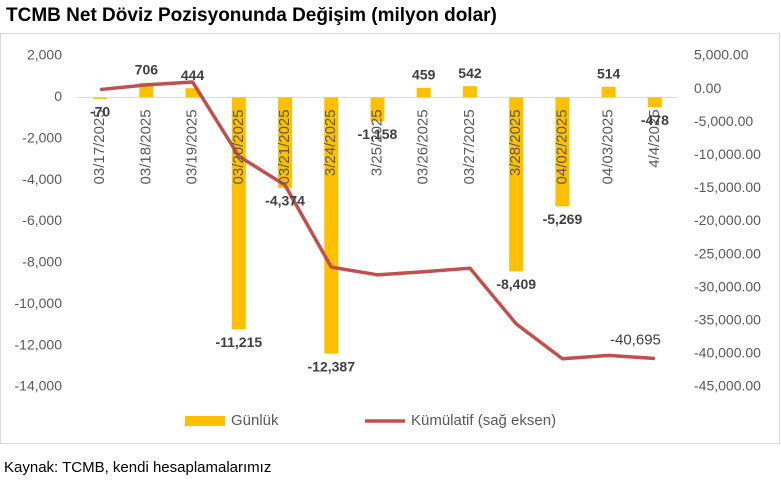  What do you see at coordinates (39, 303) in the screenshot?
I see `y-tick-label: -10,000` at bounding box center [39, 303].